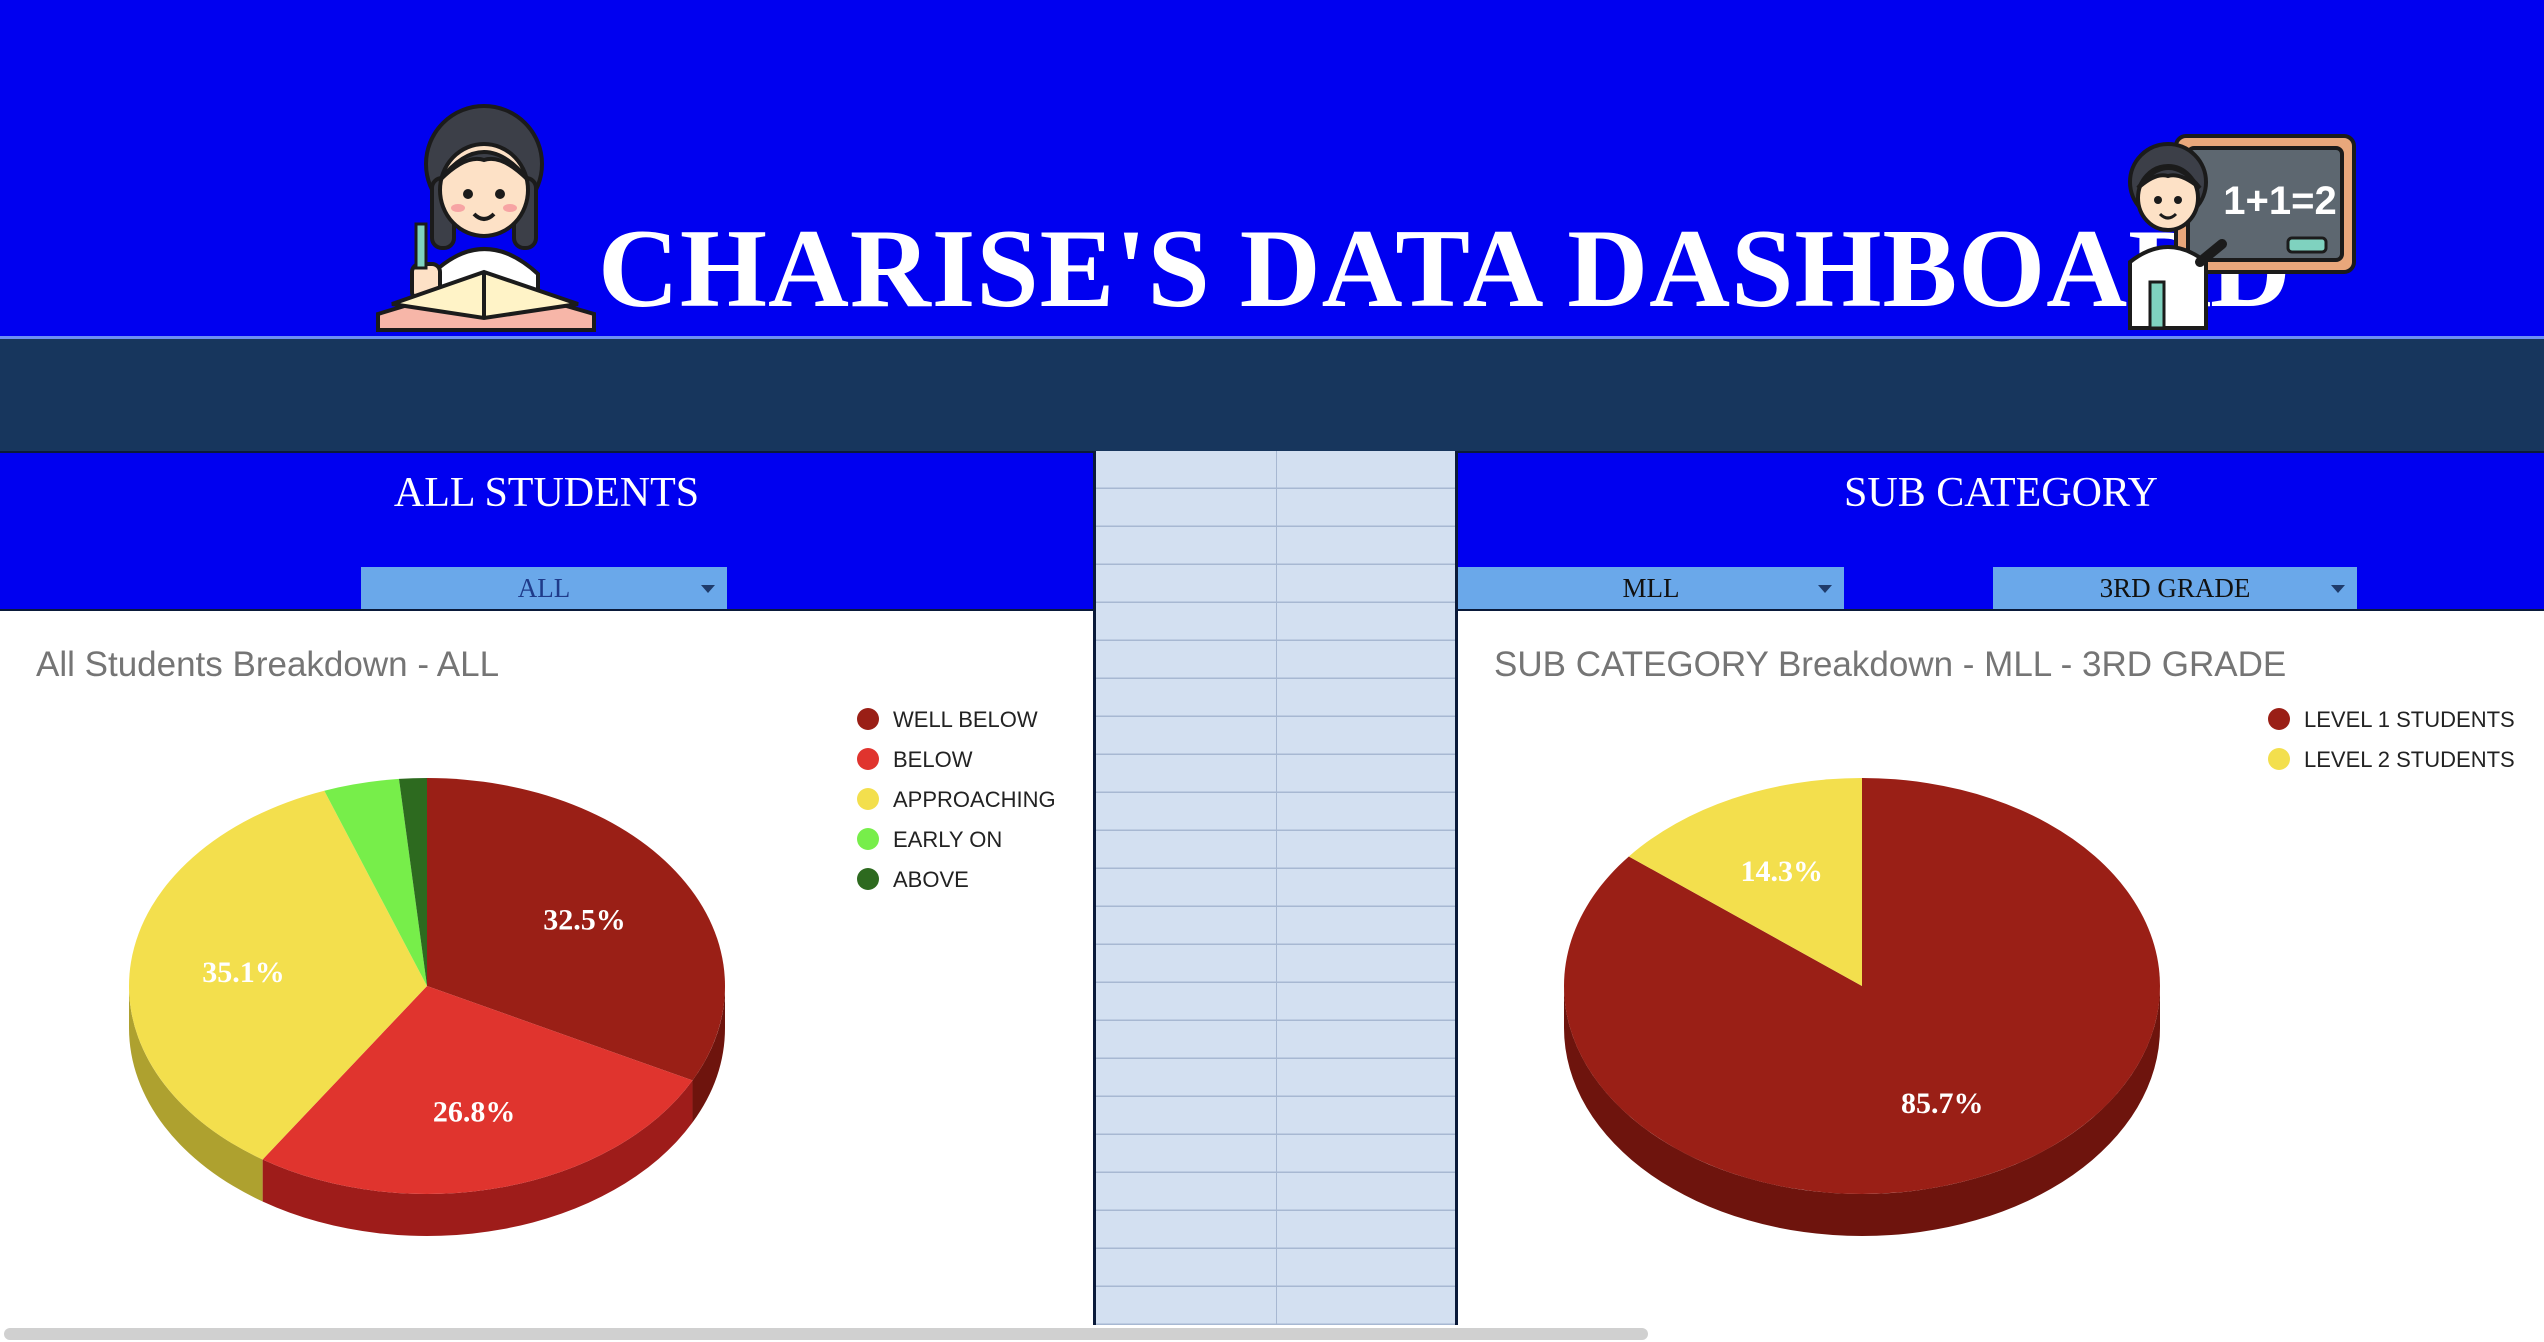 The width and height of the screenshot is (2544, 1342). What do you see at coordinates (1445, 269) in the screenshot?
I see `dashboard-title: CHARISE'S DATA DASHBOARD` at bounding box center [1445, 269].